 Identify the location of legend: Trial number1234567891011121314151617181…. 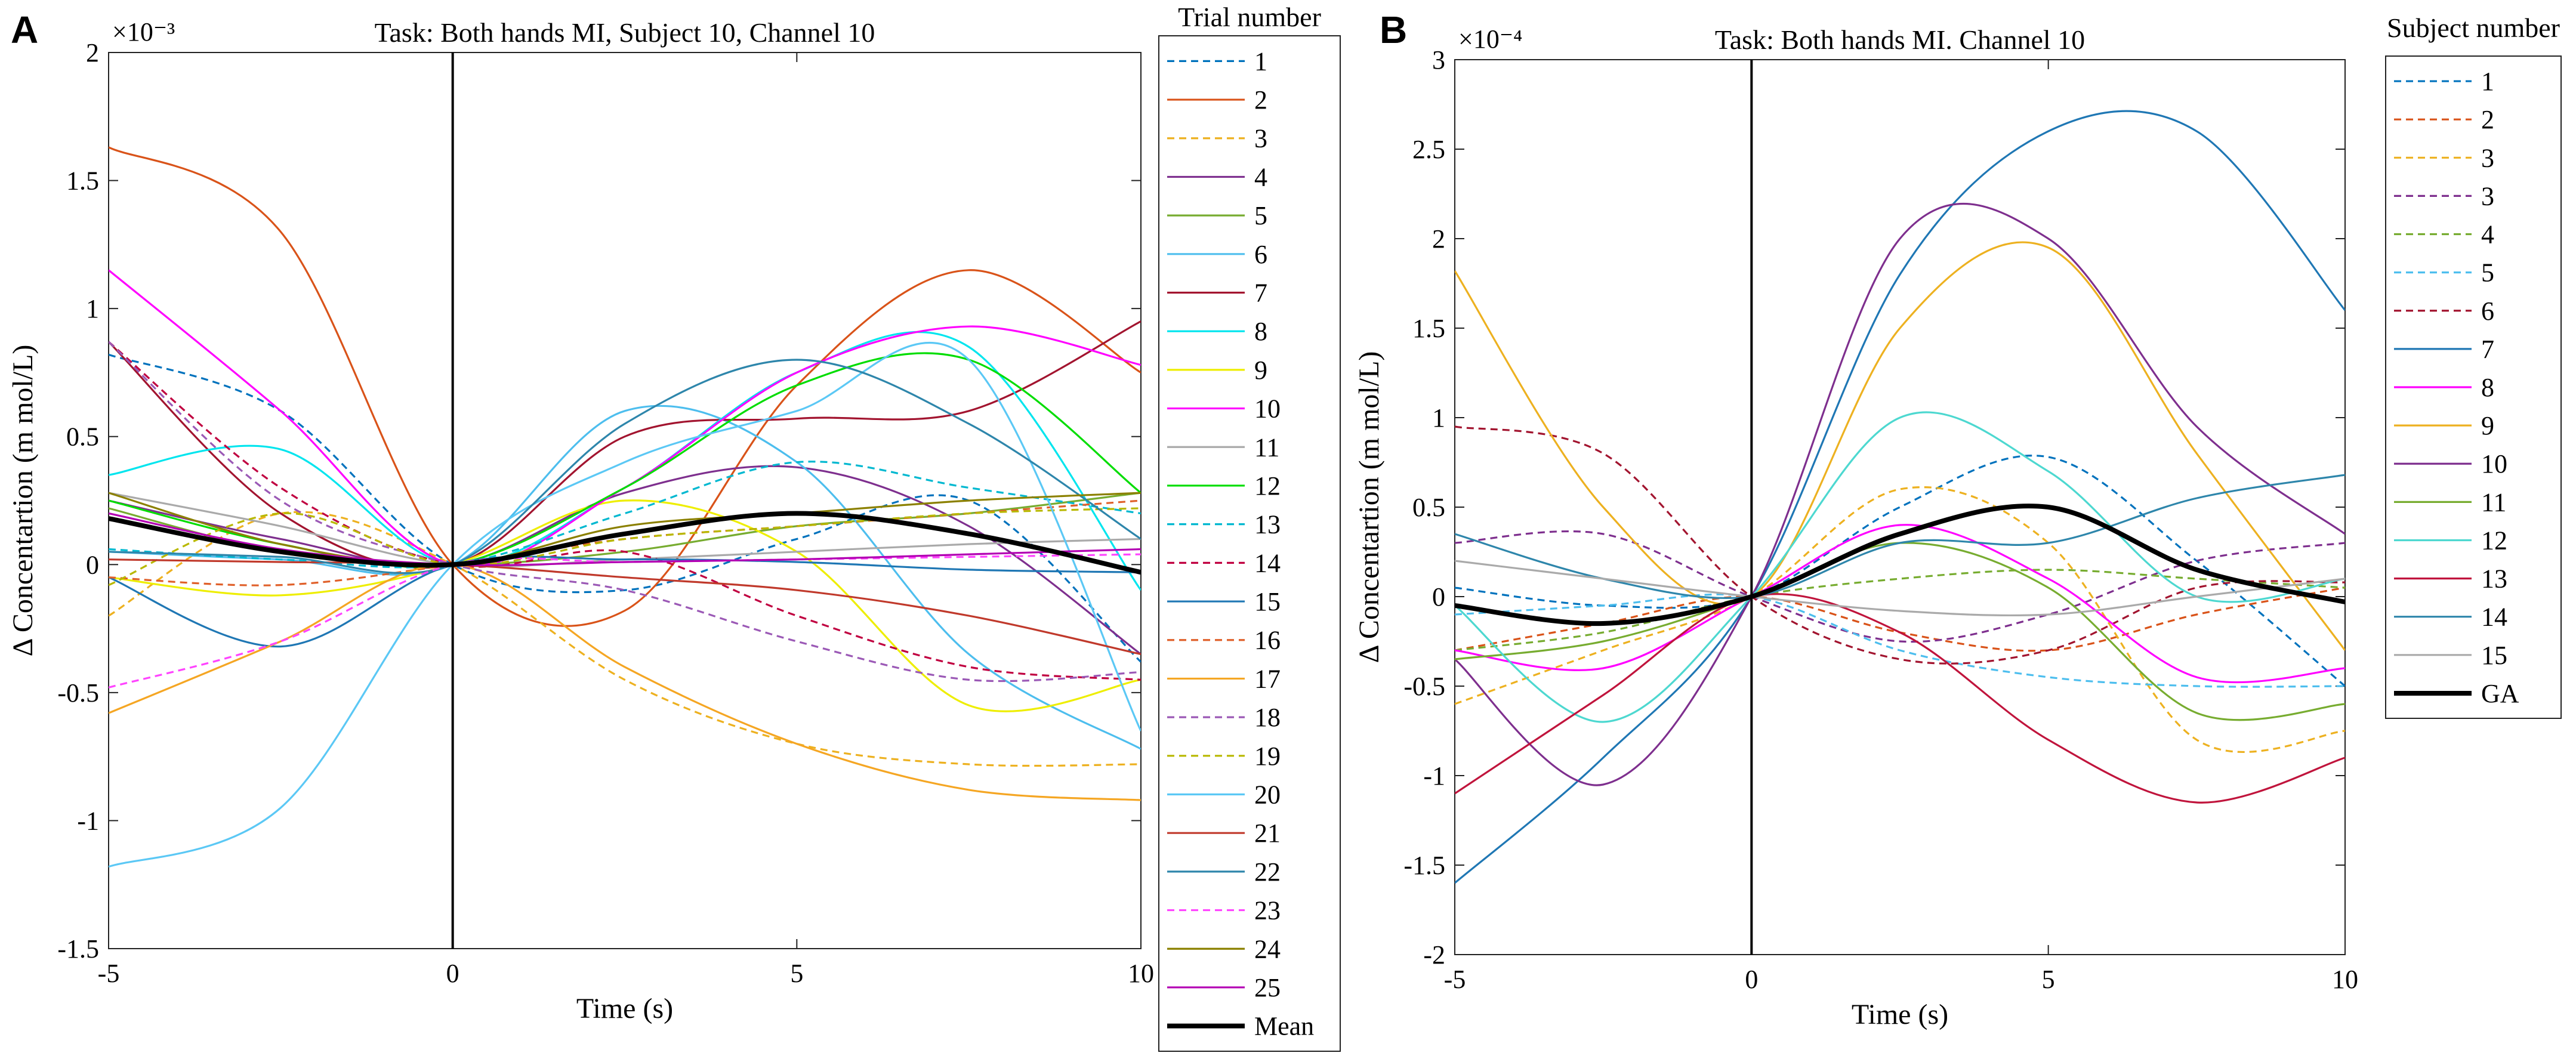
(1250, 527).